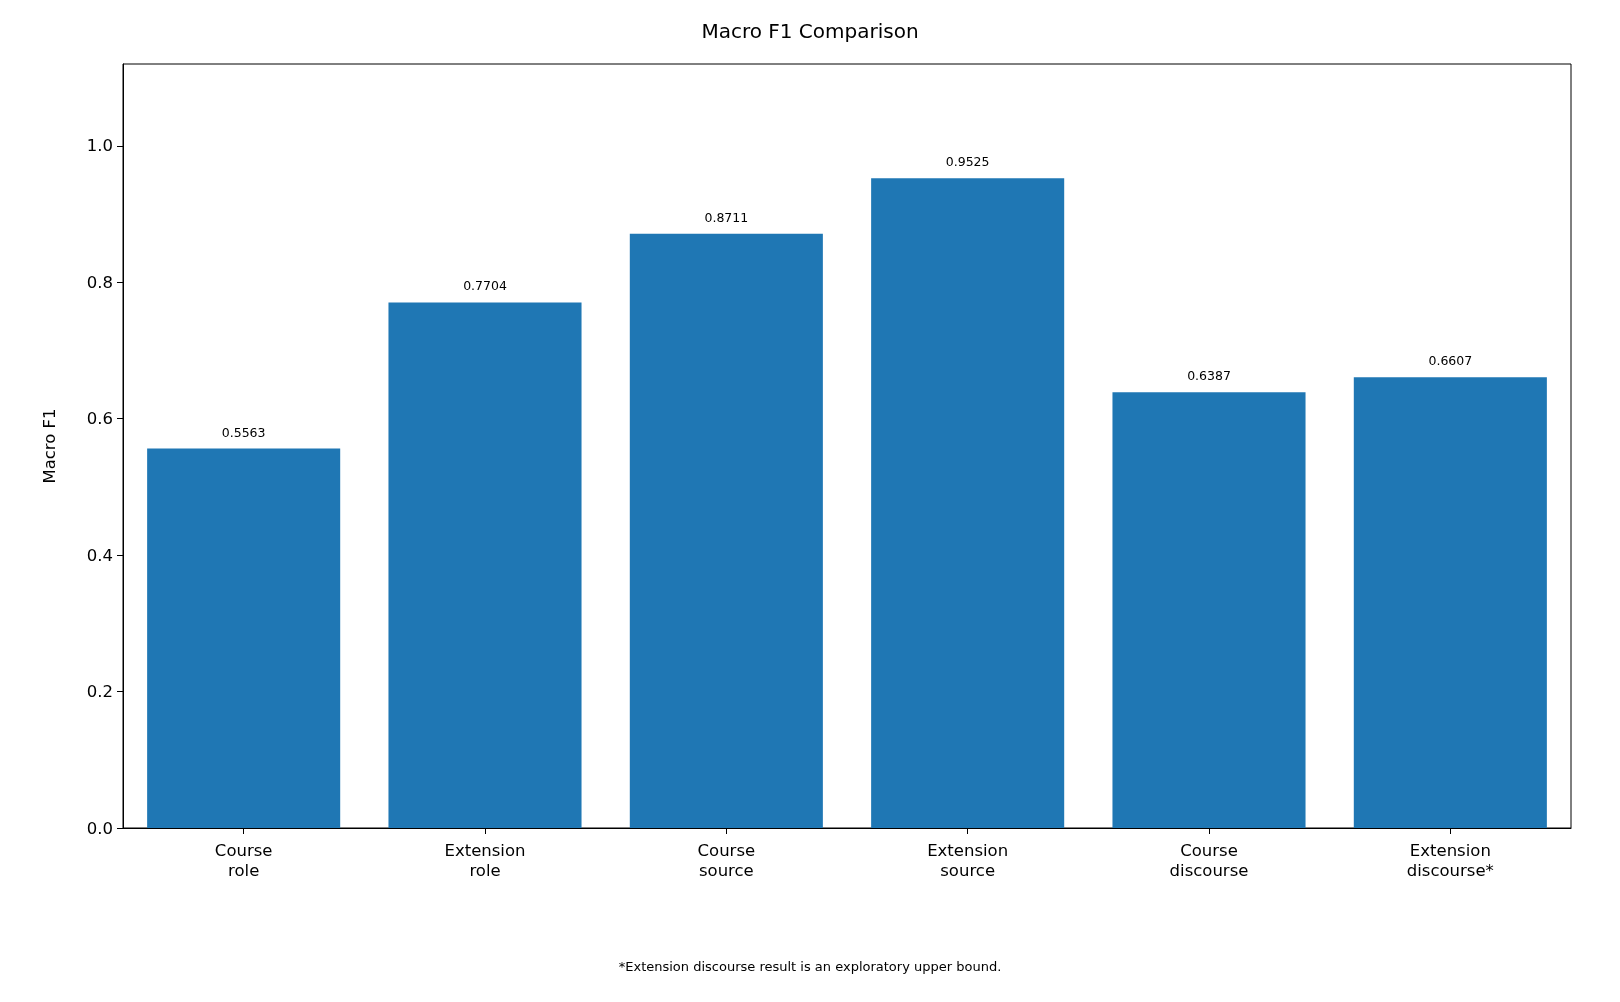 This screenshot has height=1002, width=1620. Describe the element at coordinates (99, 692) in the screenshot. I see `y-tick-label: 0.2` at that location.